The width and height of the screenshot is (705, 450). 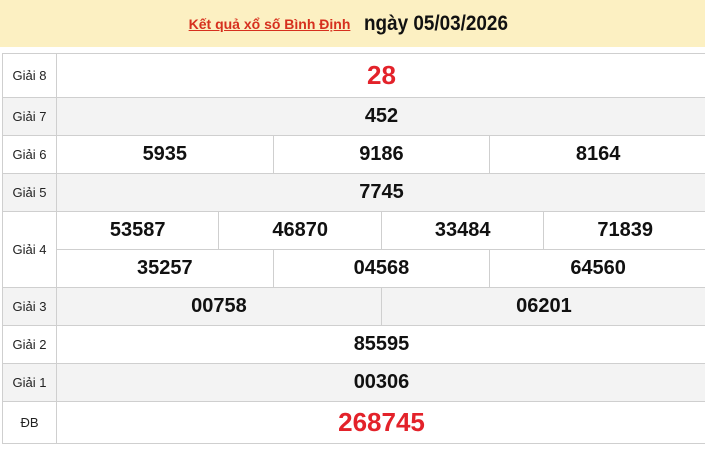 I want to click on prize-row-g2: Giải 2 85595, so click(x=353, y=344).